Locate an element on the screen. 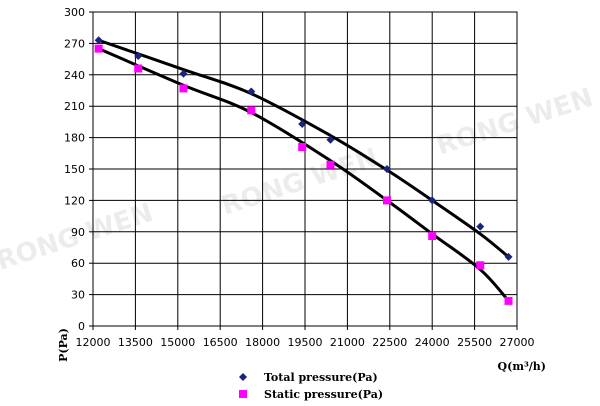 Image resolution: width=600 pixels, height=406 pixels. legend-label-2: Static pressure(Pa) is located at coordinates (323, 394).